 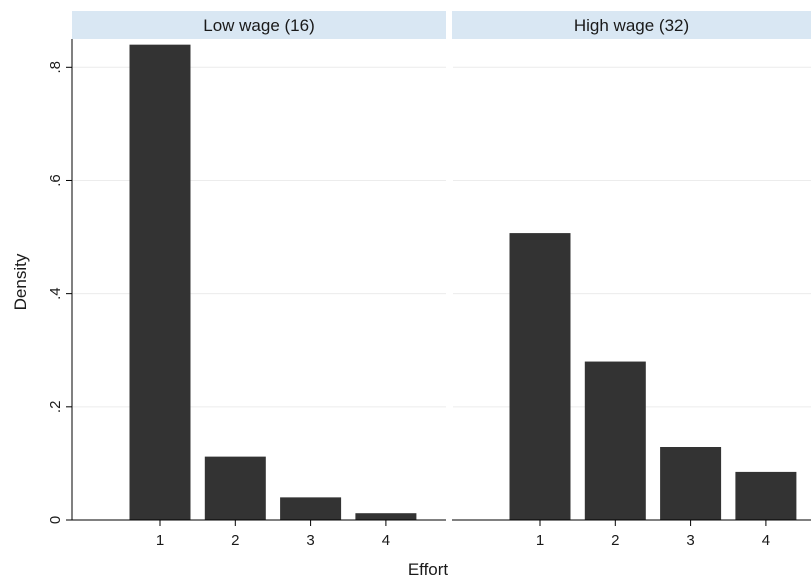 I want to click on x-axis-title: Effort, so click(x=428, y=569).